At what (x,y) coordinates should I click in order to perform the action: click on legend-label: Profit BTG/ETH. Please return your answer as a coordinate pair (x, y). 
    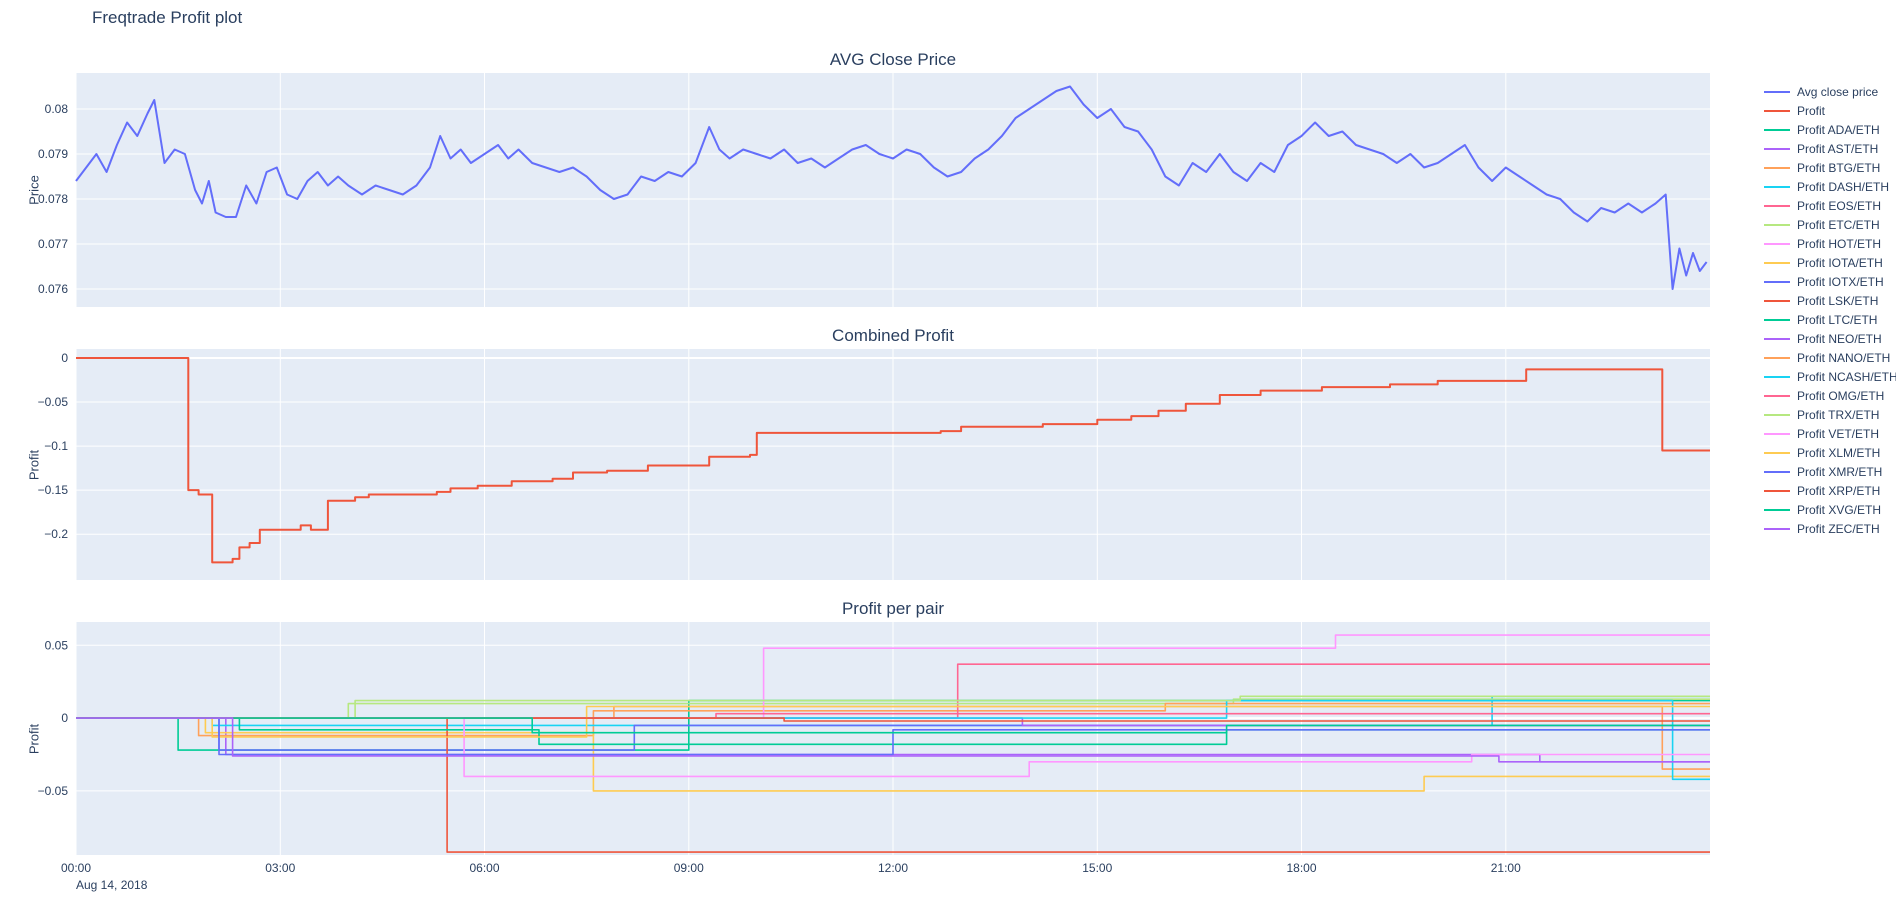
    Looking at the image, I should click on (1839, 167).